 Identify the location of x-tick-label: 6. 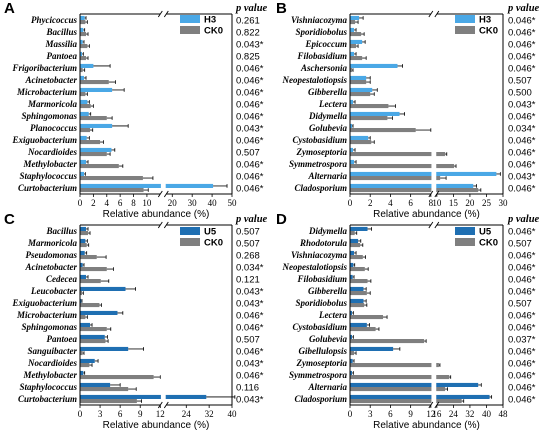
(390, 414).